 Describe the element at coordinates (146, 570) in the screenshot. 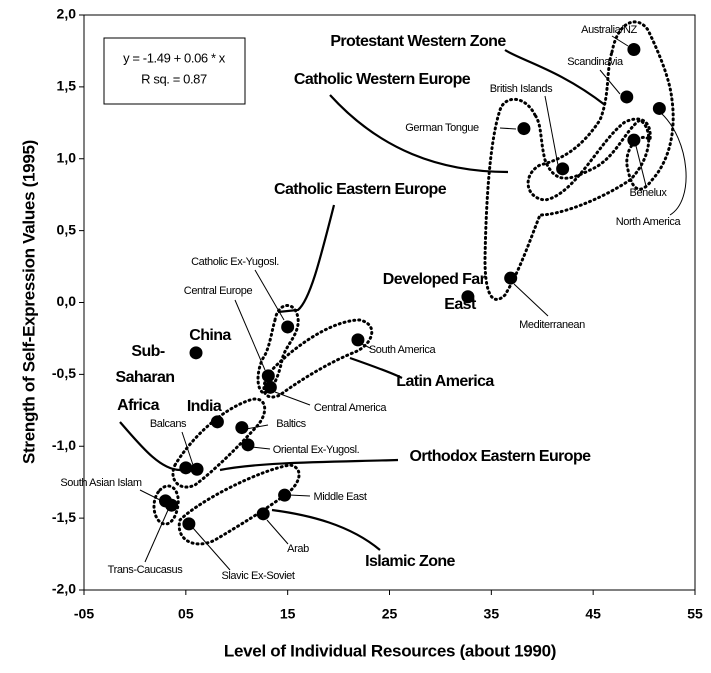

I see `point-label: Trans-Caucasus` at that location.